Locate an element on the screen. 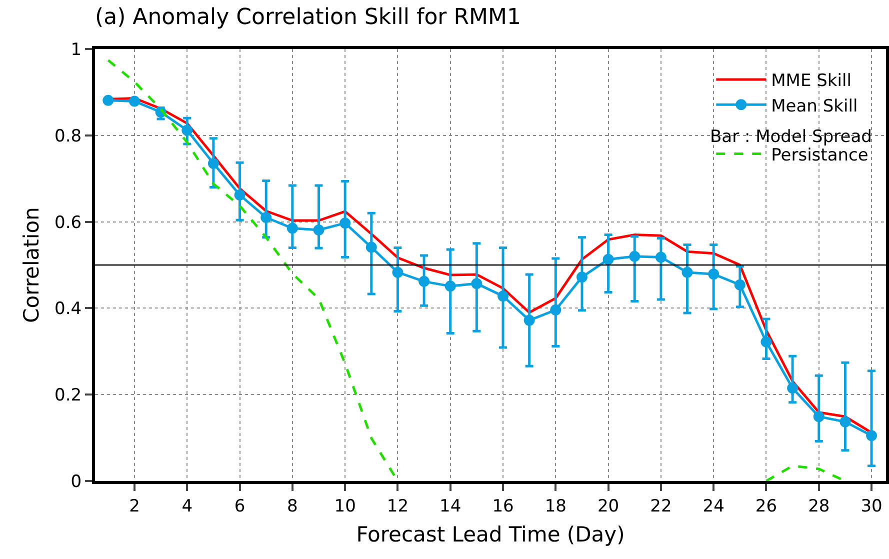 This screenshot has width=889, height=559. y-tick-label: 1 is located at coordinates (76, 50).